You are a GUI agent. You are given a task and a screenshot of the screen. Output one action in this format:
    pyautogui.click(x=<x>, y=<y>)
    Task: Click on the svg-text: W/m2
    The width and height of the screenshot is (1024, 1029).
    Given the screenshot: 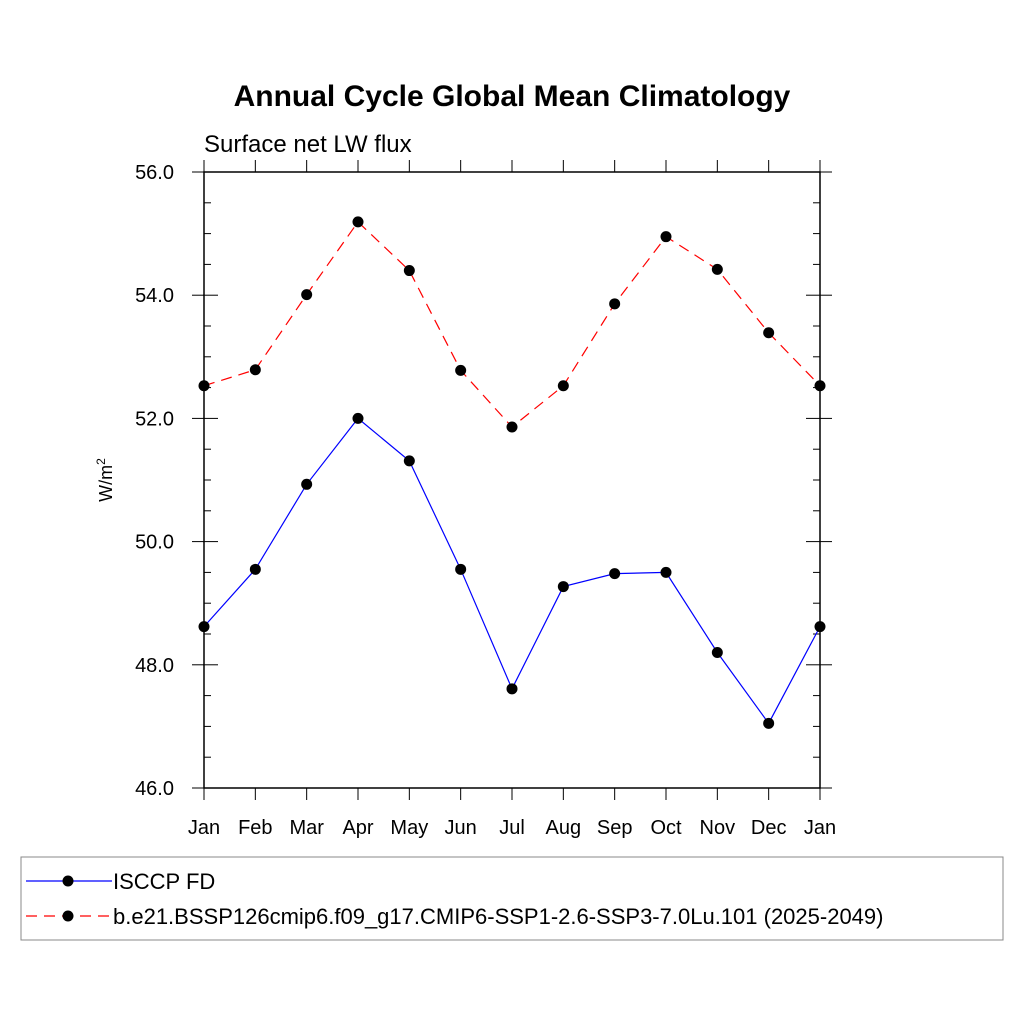 What is the action you would take?
    pyautogui.click(x=105, y=480)
    